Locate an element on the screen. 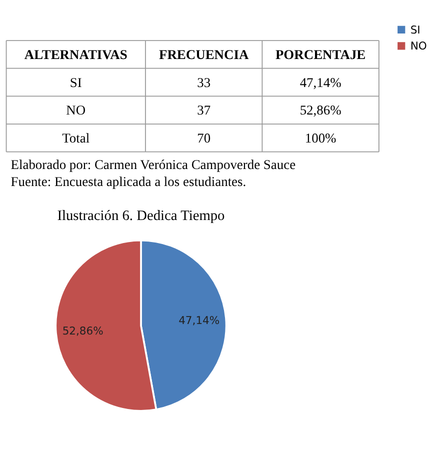 This screenshot has height=470, width=431. text: Elaborado por: Carmen Verónica Campoverde Sauce is located at coordinates (153, 164).